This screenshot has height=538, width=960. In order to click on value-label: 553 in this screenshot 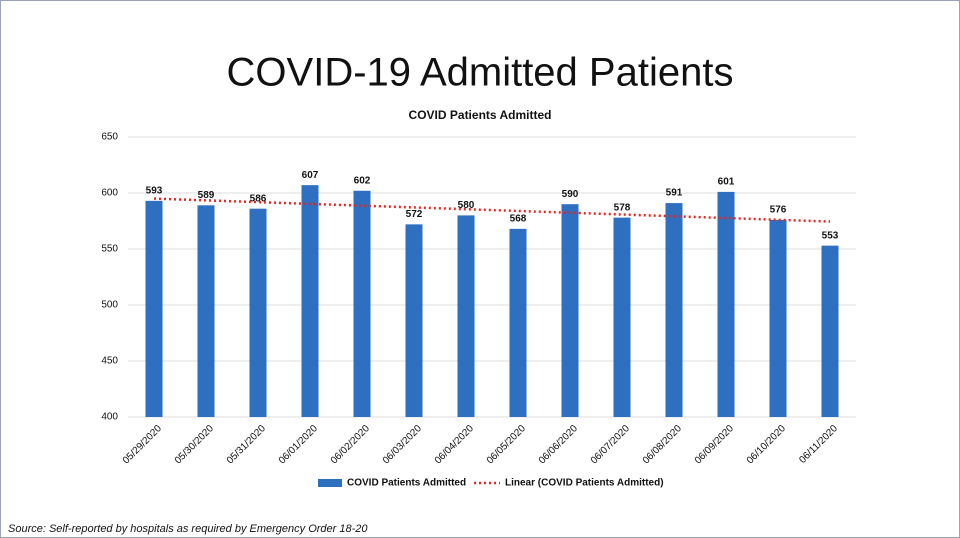, I will do `click(830, 235)`.